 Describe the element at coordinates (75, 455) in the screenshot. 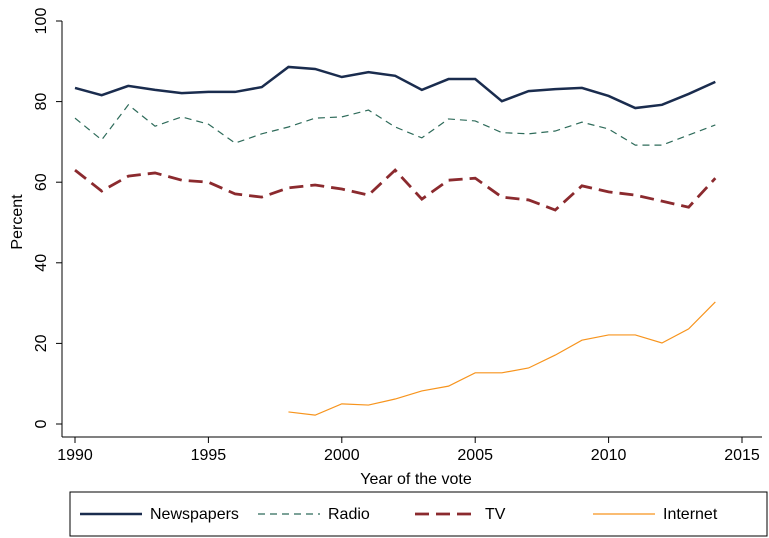

I see `x-tick-label: 1990` at that location.